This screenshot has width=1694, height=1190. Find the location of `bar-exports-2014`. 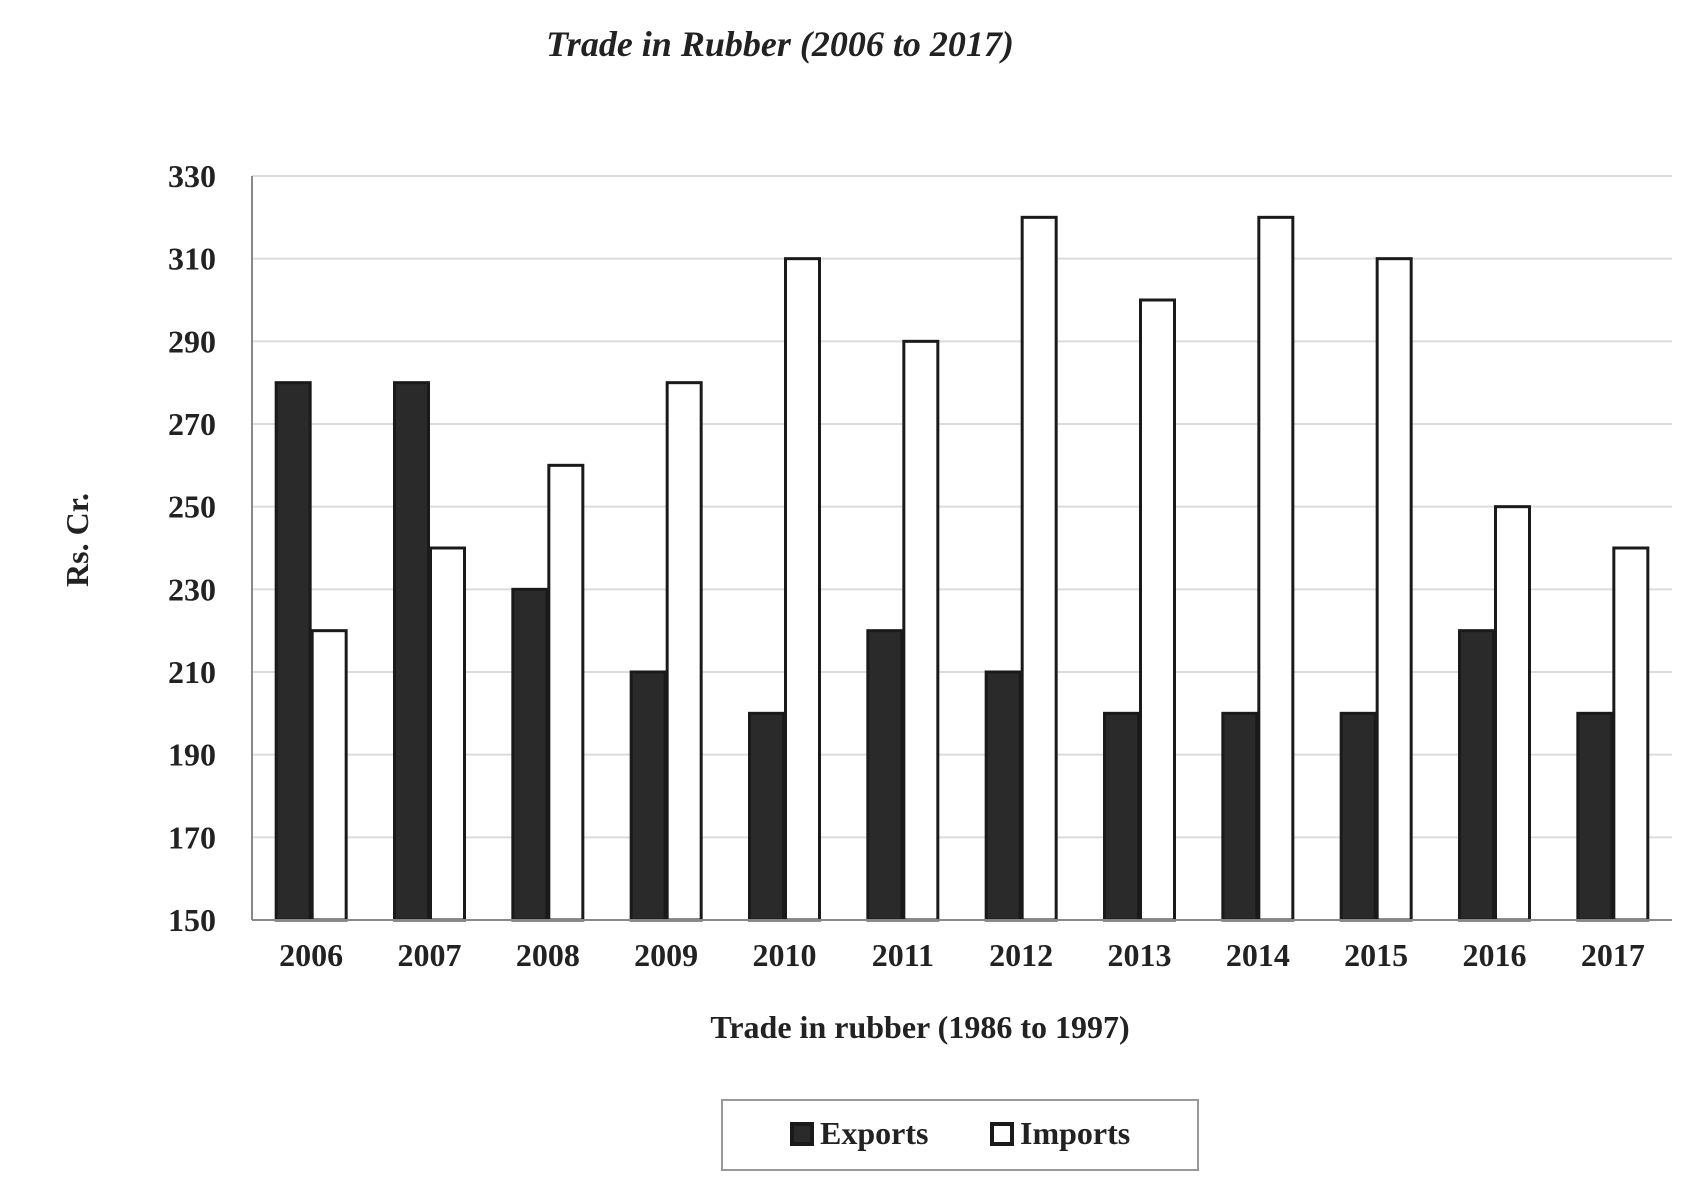

bar-exports-2014 is located at coordinates (1240, 816).